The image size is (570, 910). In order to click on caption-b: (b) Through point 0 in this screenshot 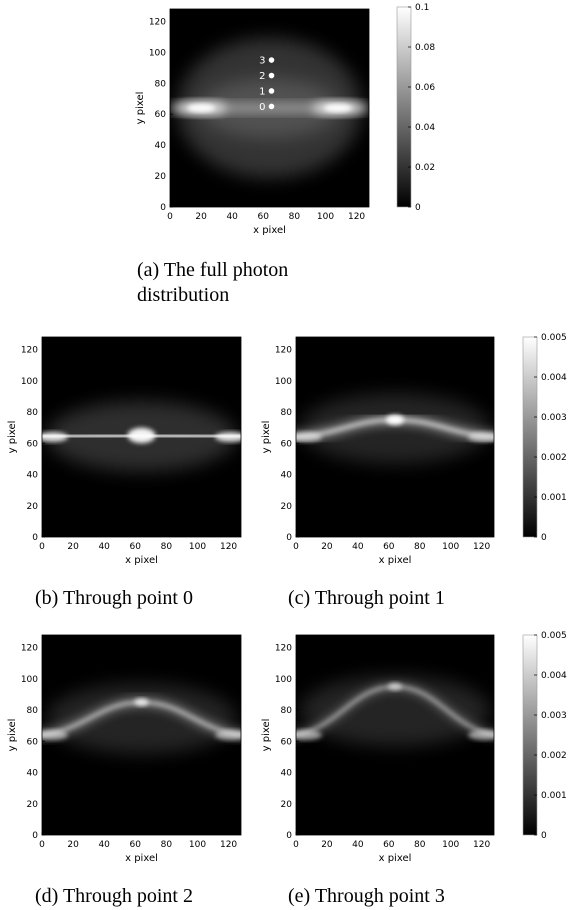, I will do `click(114, 598)`.